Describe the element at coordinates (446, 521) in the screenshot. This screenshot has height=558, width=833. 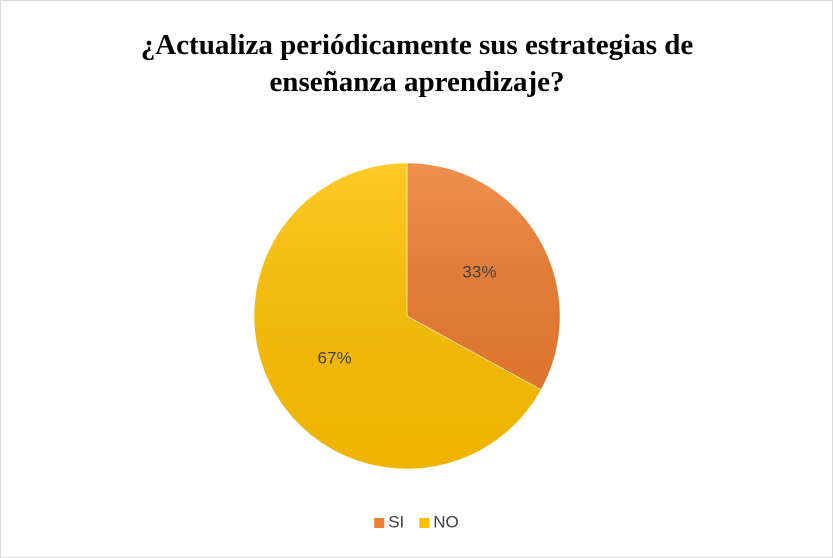
I see `legend-label: NO` at that location.